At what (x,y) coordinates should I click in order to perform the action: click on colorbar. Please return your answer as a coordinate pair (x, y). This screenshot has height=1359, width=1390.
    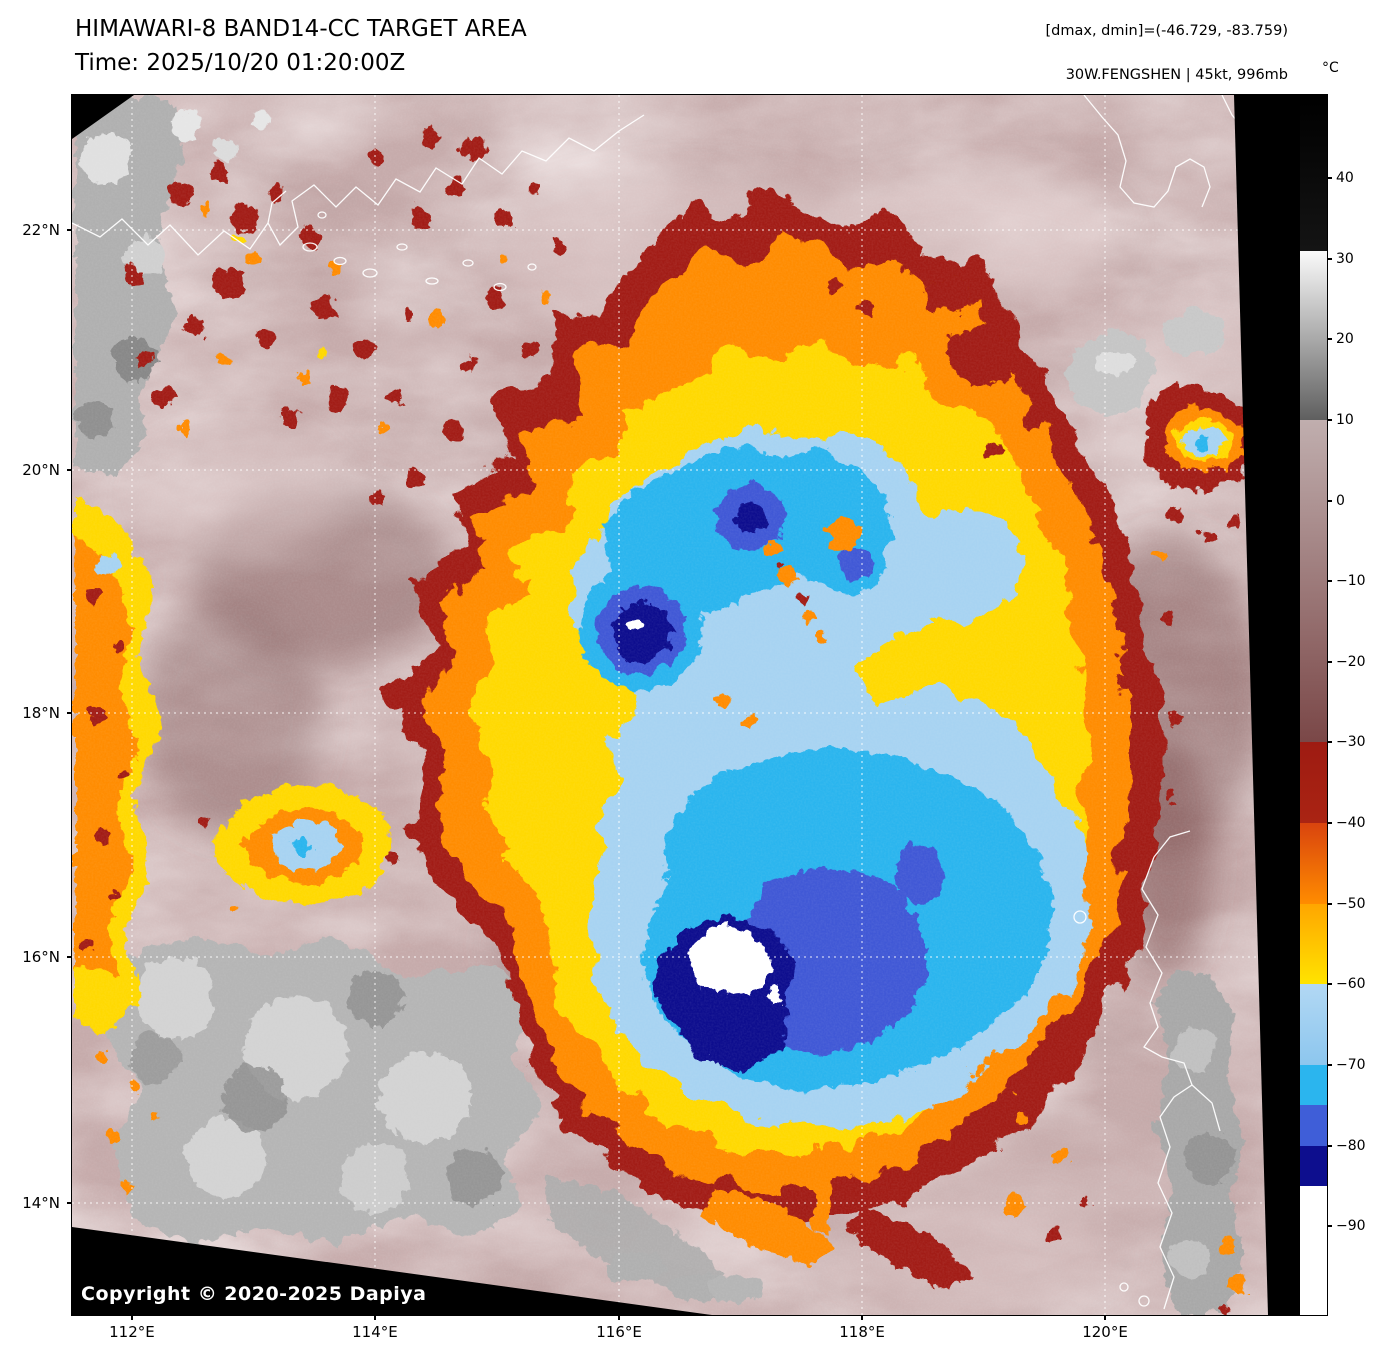
    Looking at the image, I should click on (1313, 705).